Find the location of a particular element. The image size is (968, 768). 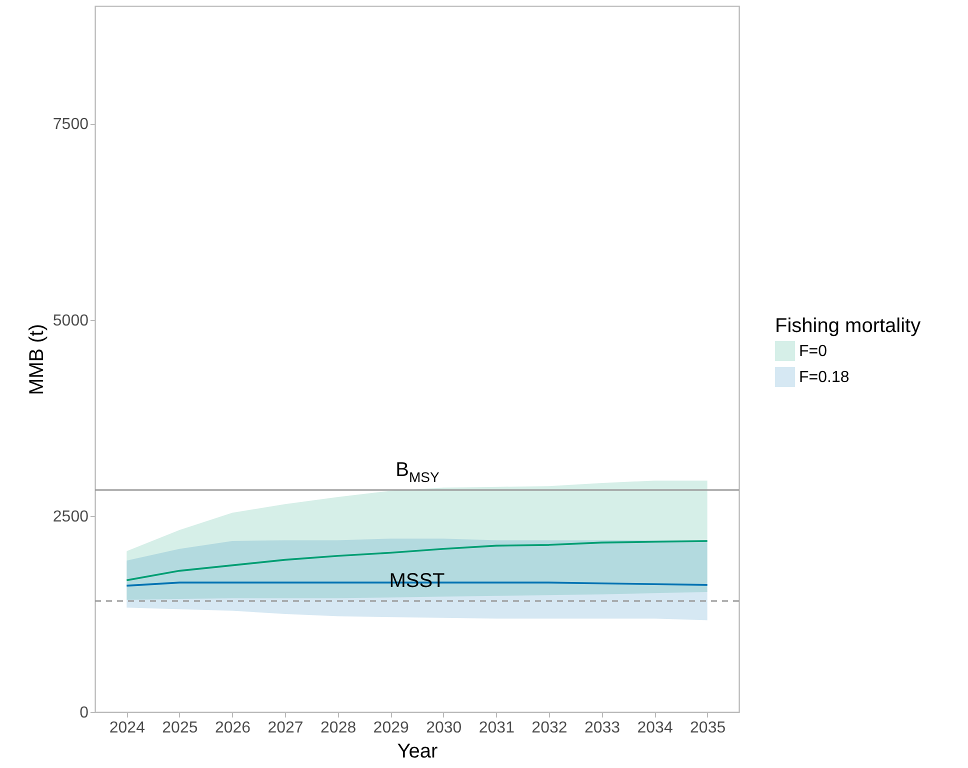

x-tick-label: 2026 is located at coordinates (232, 728).